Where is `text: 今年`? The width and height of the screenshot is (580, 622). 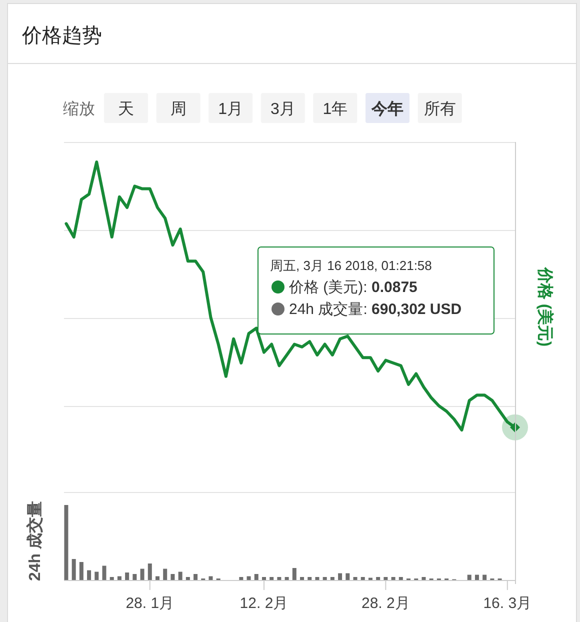
text: 今年 is located at coordinates (387, 109).